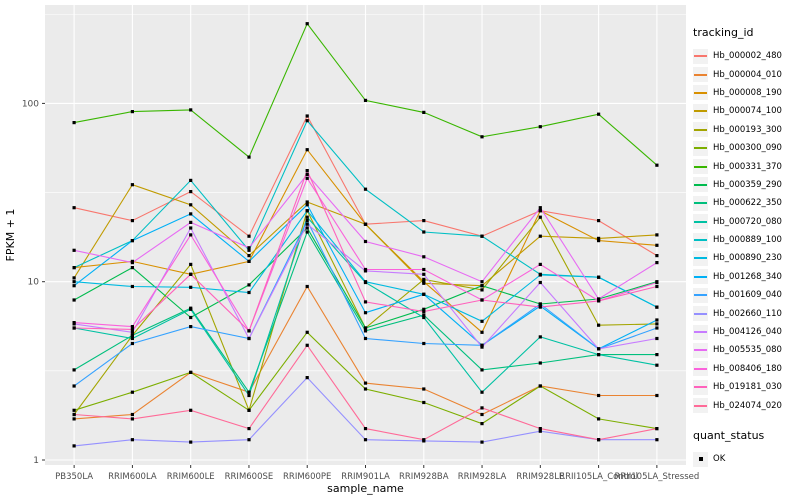 This screenshot has height=500, width=800. Describe the element at coordinates (700, 459) in the screenshot. I see `black-square-marker-icon` at that location.